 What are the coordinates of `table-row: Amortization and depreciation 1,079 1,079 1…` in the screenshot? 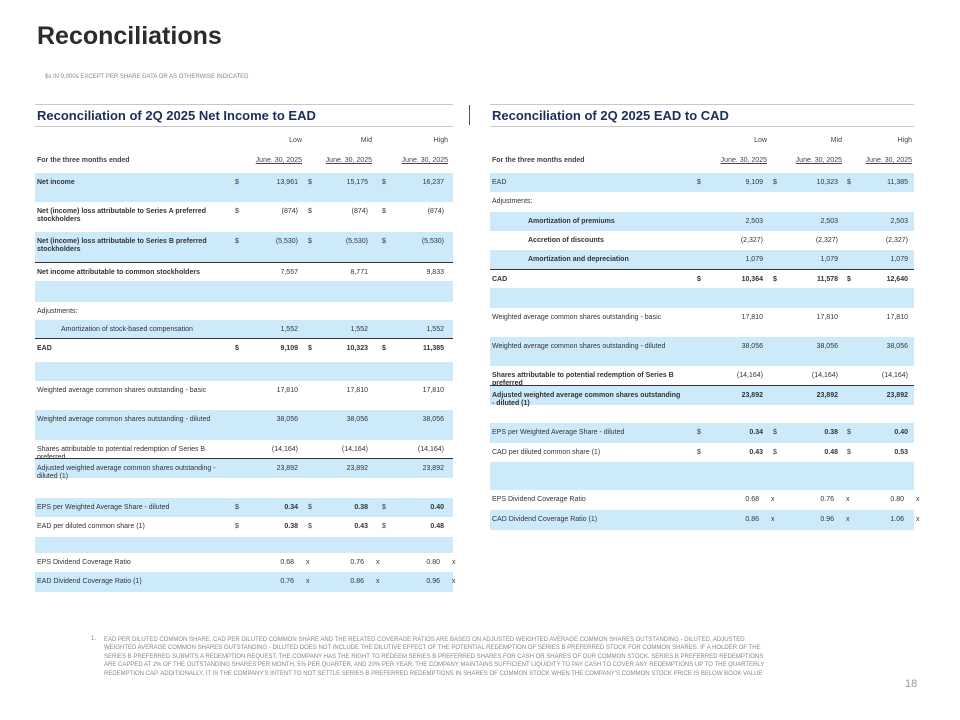 It's located at (702, 259).